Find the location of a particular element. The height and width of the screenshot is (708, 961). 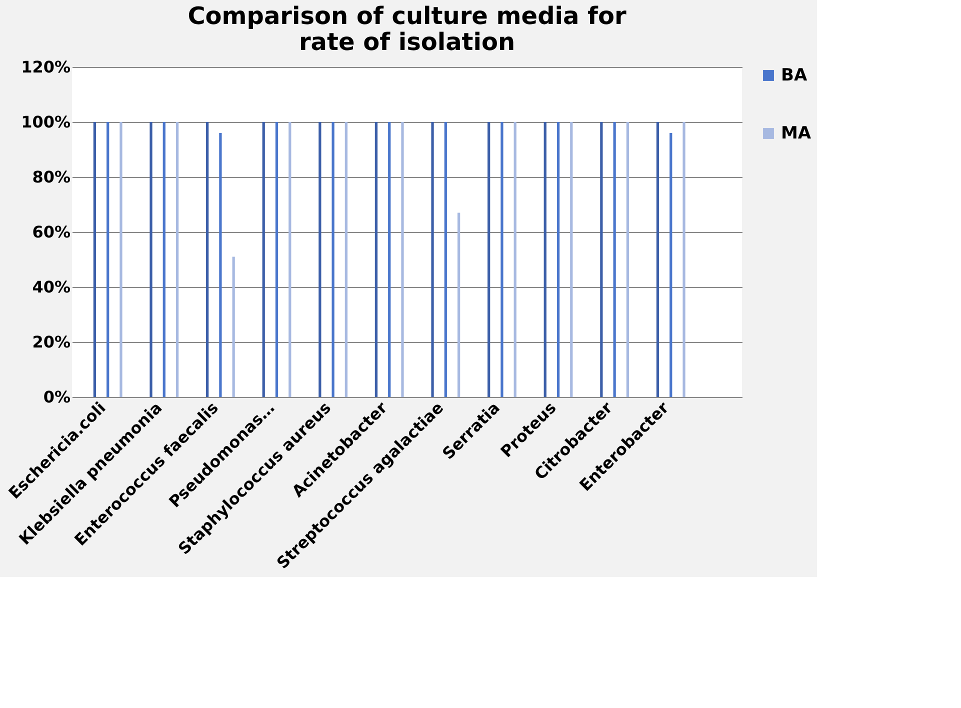

y-tick-label: 60% is located at coordinates (51, 232).